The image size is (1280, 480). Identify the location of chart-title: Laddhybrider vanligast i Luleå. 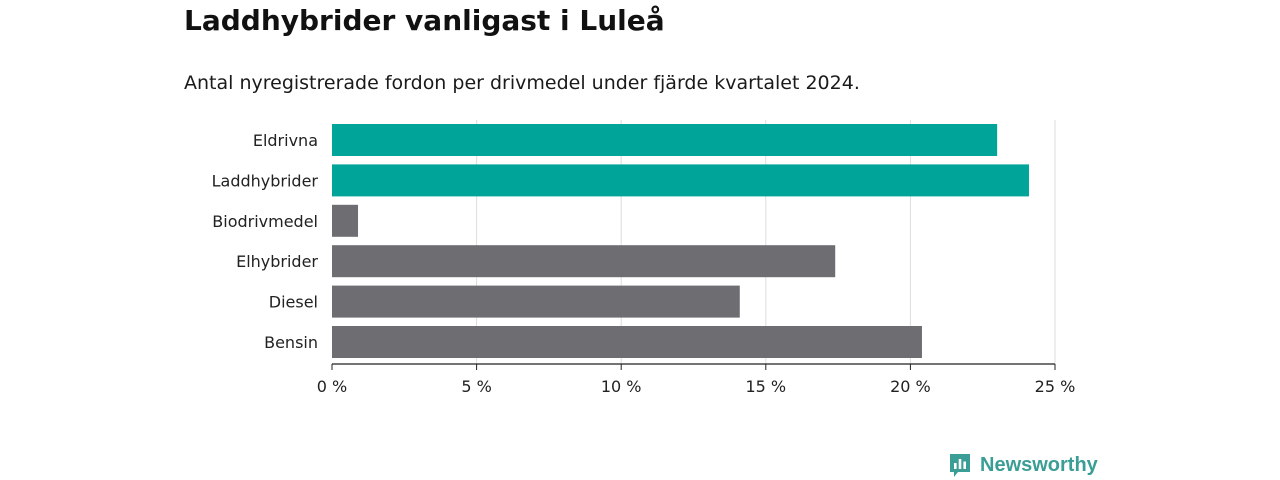
(424, 20).